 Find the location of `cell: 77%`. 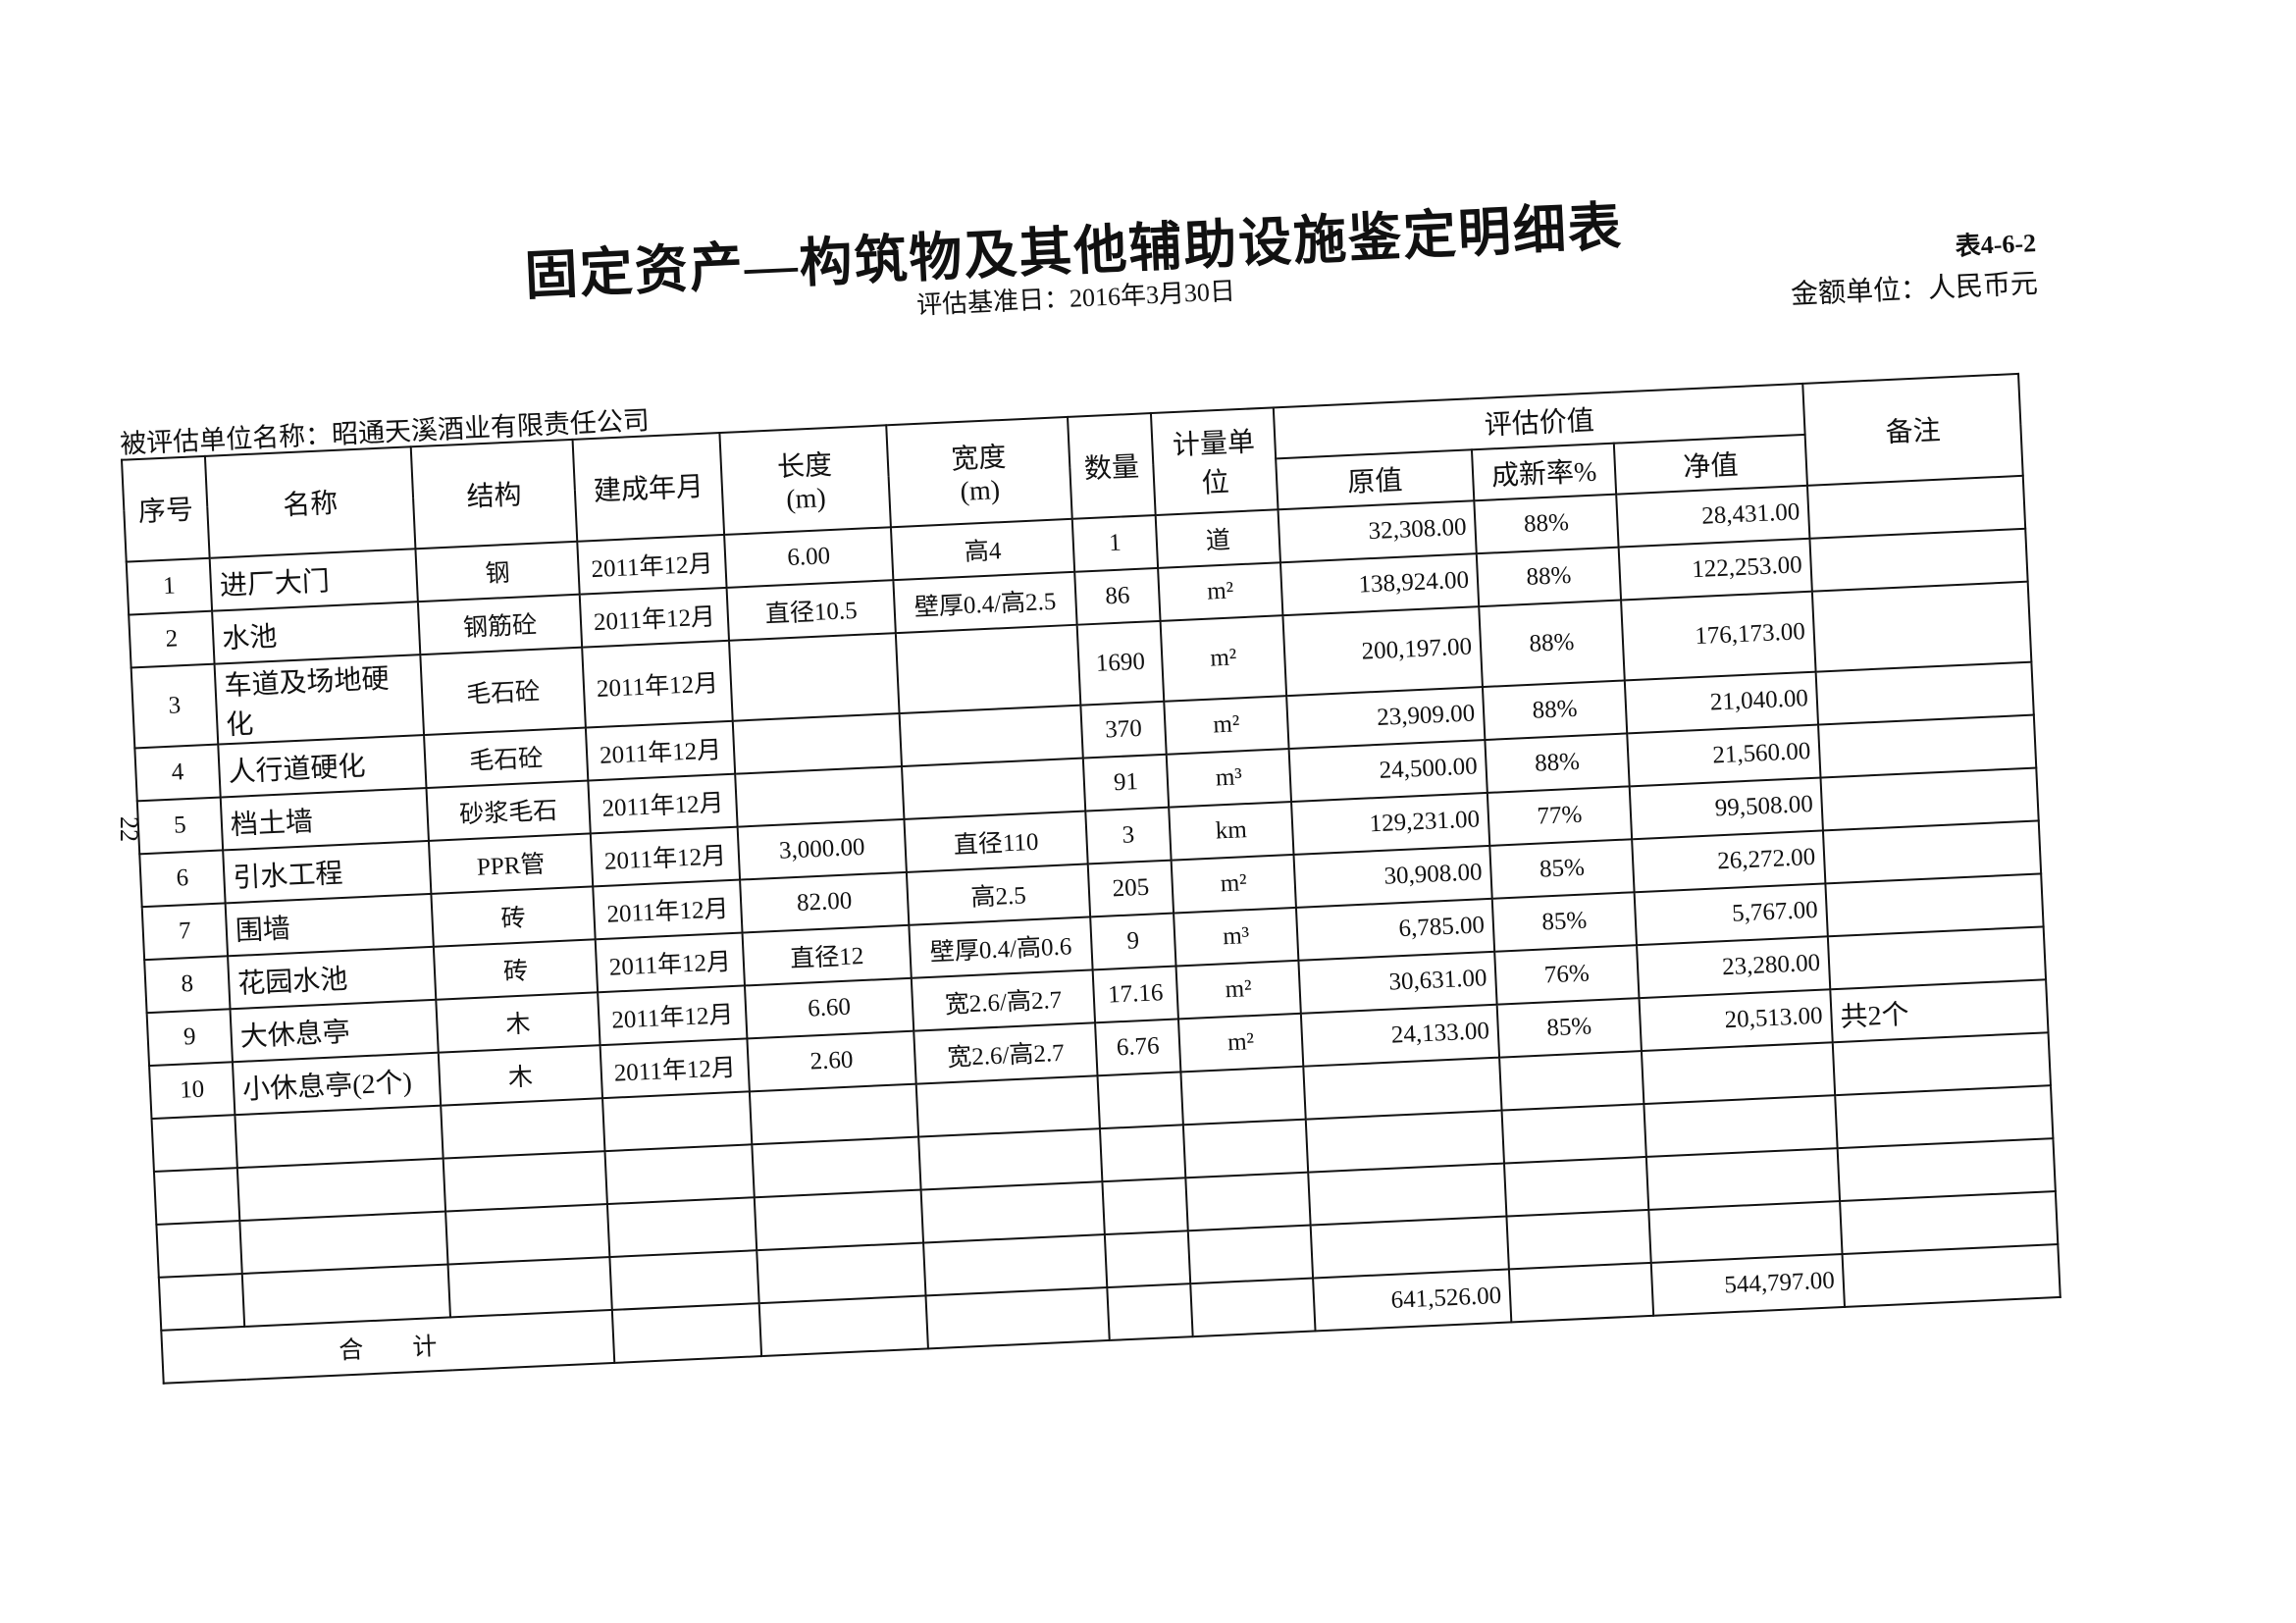

cell: 77% is located at coordinates (1560, 816).